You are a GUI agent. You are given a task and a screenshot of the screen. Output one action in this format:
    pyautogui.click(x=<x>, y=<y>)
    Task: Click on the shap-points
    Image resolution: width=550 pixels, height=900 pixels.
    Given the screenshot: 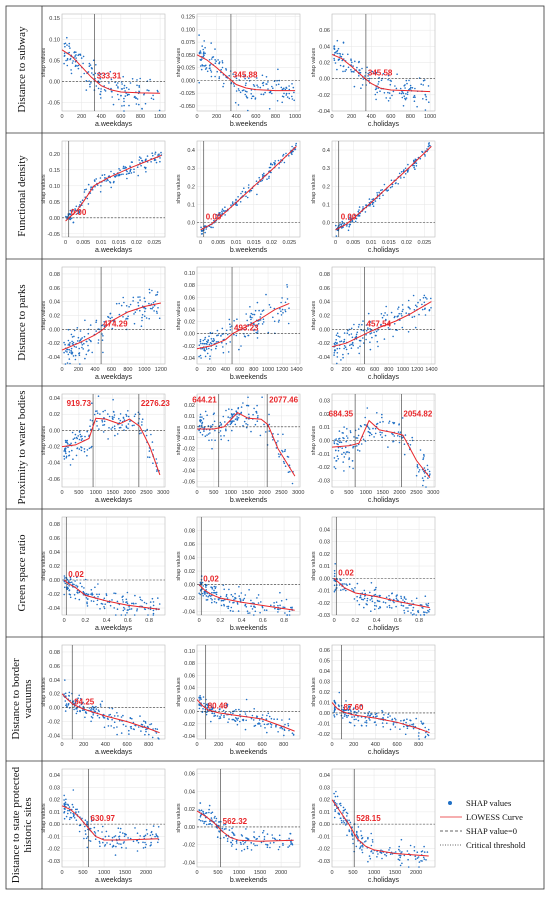 What is the action you would take?
    pyautogui.click(x=246, y=716)
    